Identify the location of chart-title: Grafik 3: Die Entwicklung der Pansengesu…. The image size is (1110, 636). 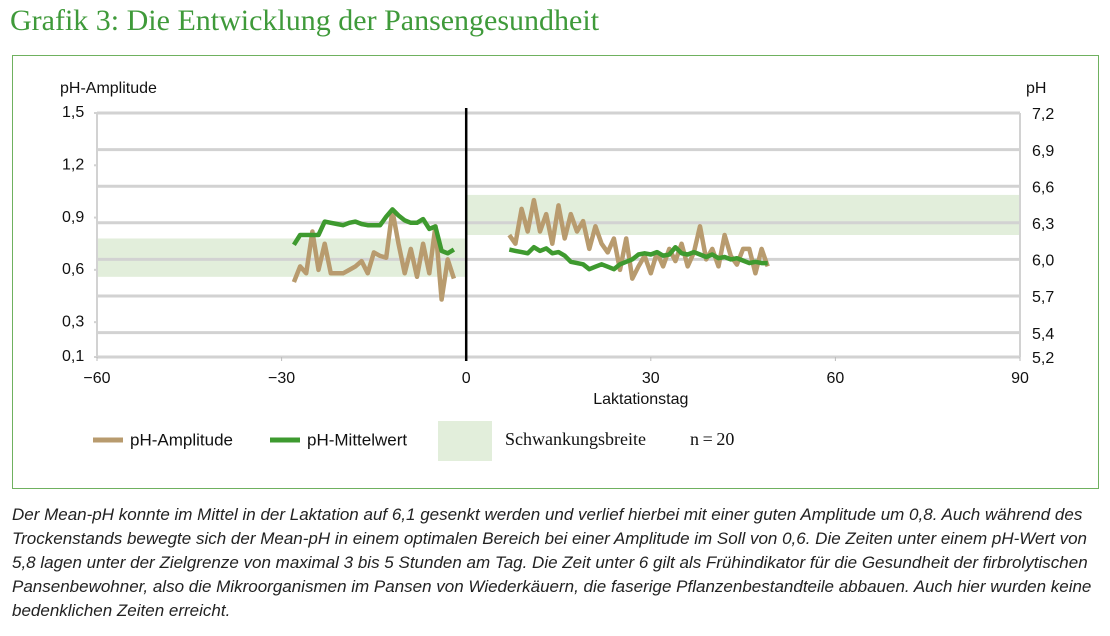
(305, 20).